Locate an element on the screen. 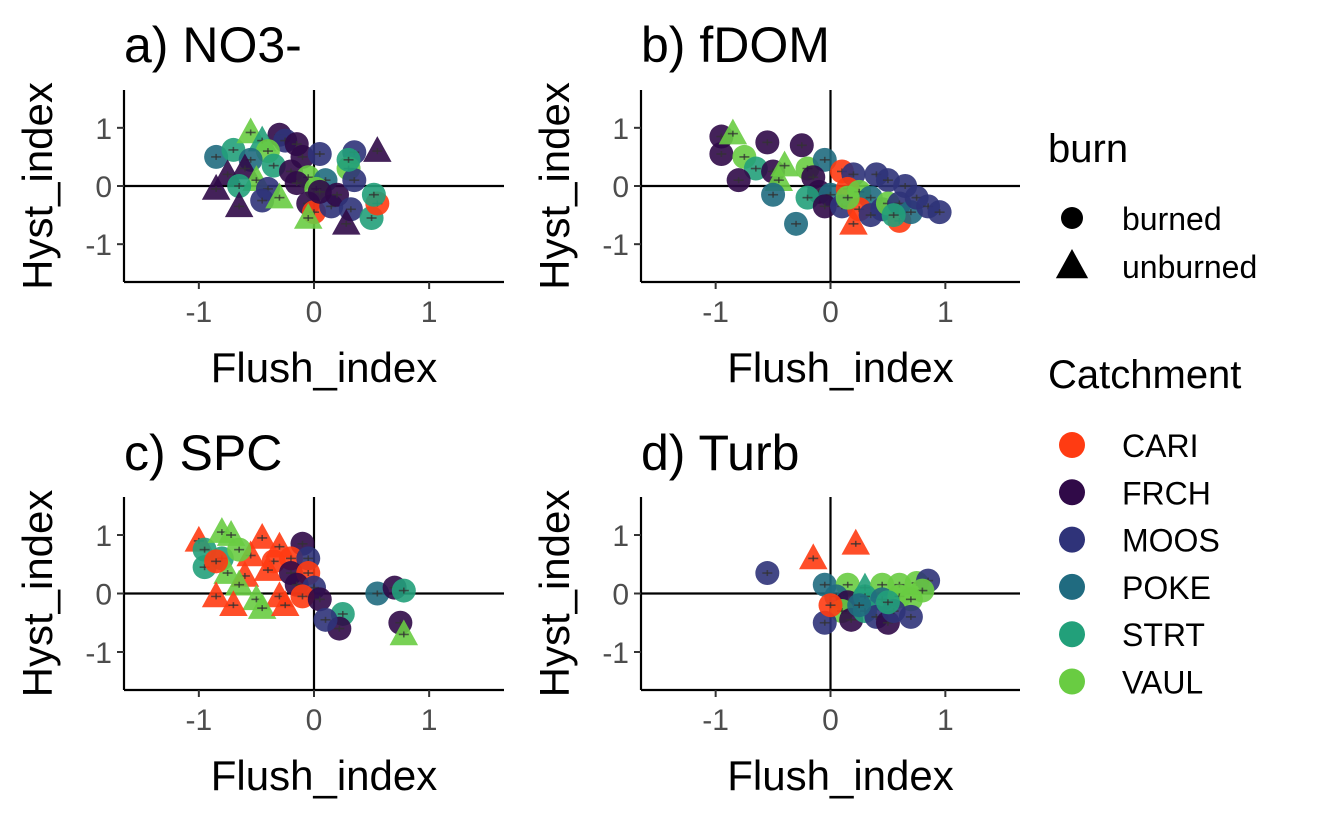 Image resolution: width=1322 pixels, height=817 pixels. legend-key-moos is located at coordinates (1072, 539).